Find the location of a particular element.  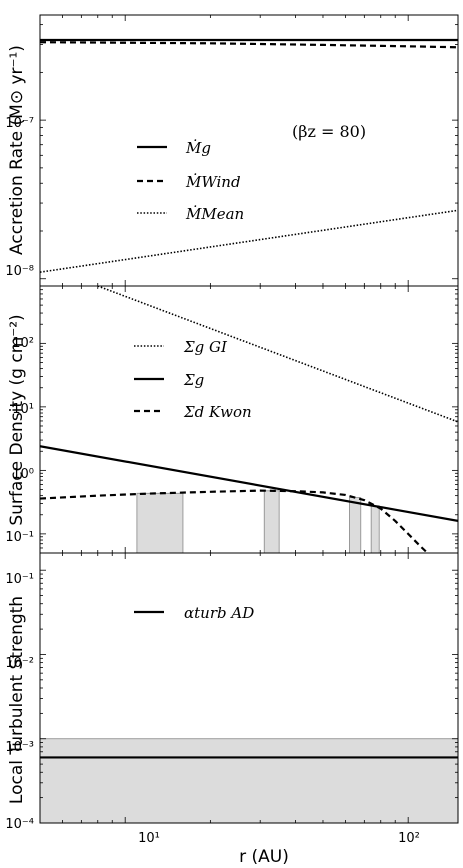

density-legend: Σg GI Σg Σd Kwon is located at coordinates (193, 379).